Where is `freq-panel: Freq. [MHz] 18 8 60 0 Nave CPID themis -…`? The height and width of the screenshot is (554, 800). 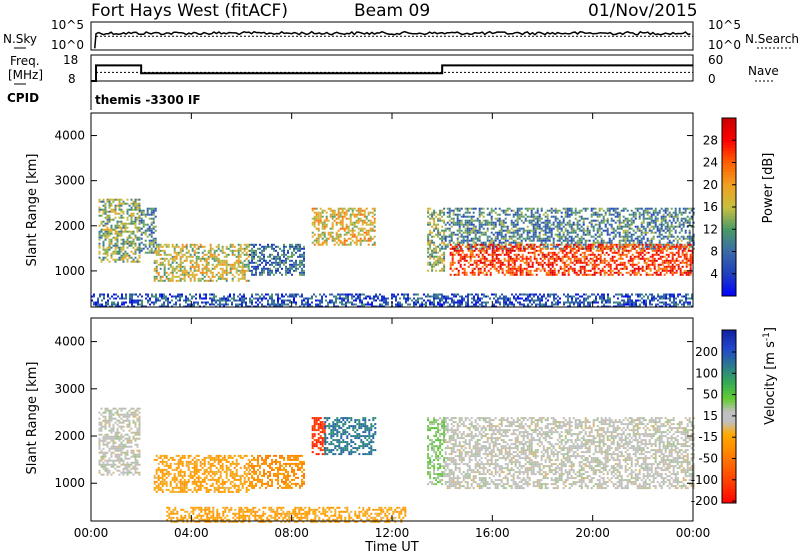
freq-panel: Freq. [MHz] 18 8 60 0 Nave CPID themis -… is located at coordinates (393, 81).